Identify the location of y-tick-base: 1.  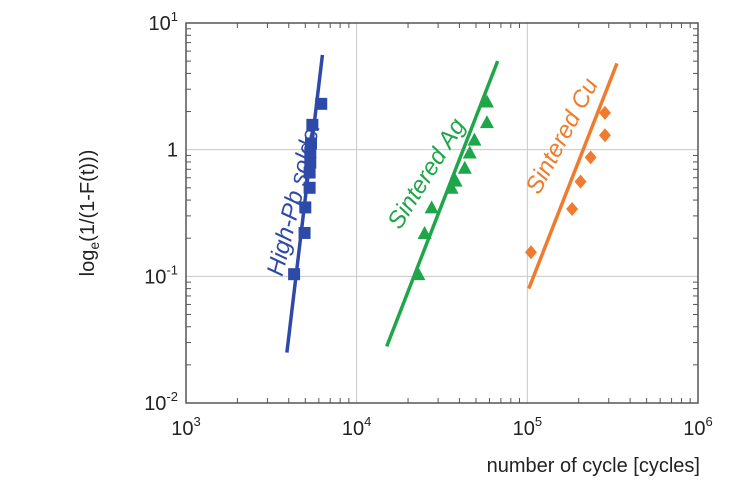
(172, 151).